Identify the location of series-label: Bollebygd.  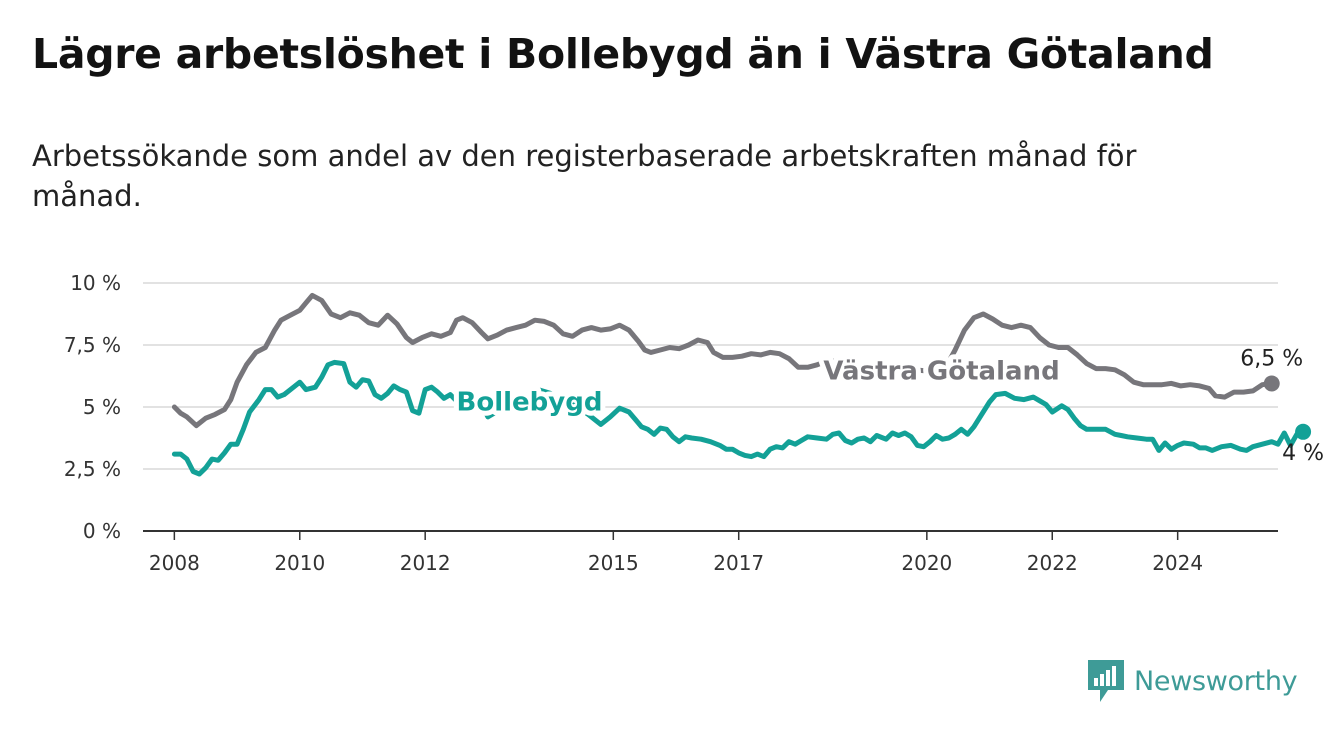
(530, 403).